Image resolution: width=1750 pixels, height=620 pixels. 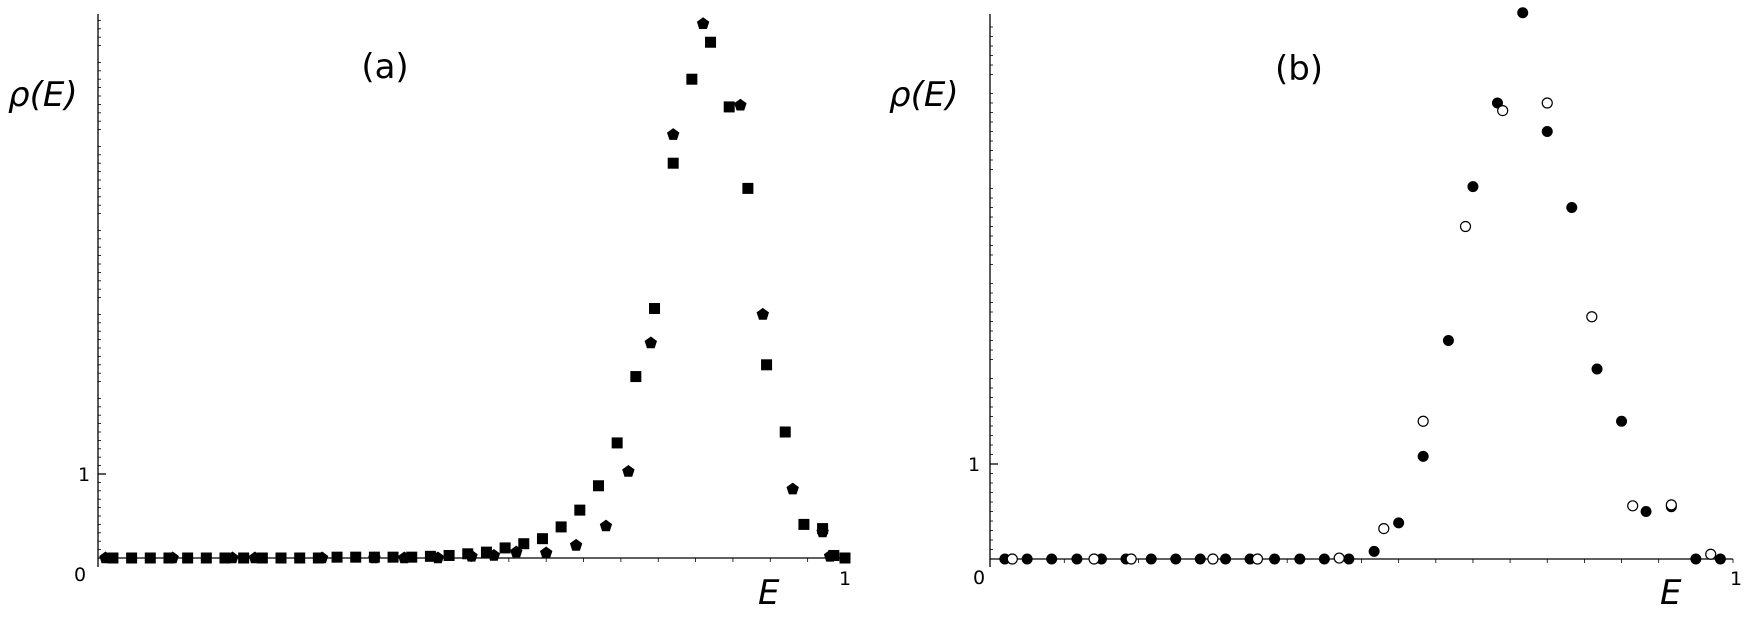 What do you see at coordinates (1671, 593) in the screenshot?
I see `x-axis-label-b: E` at bounding box center [1671, 593].